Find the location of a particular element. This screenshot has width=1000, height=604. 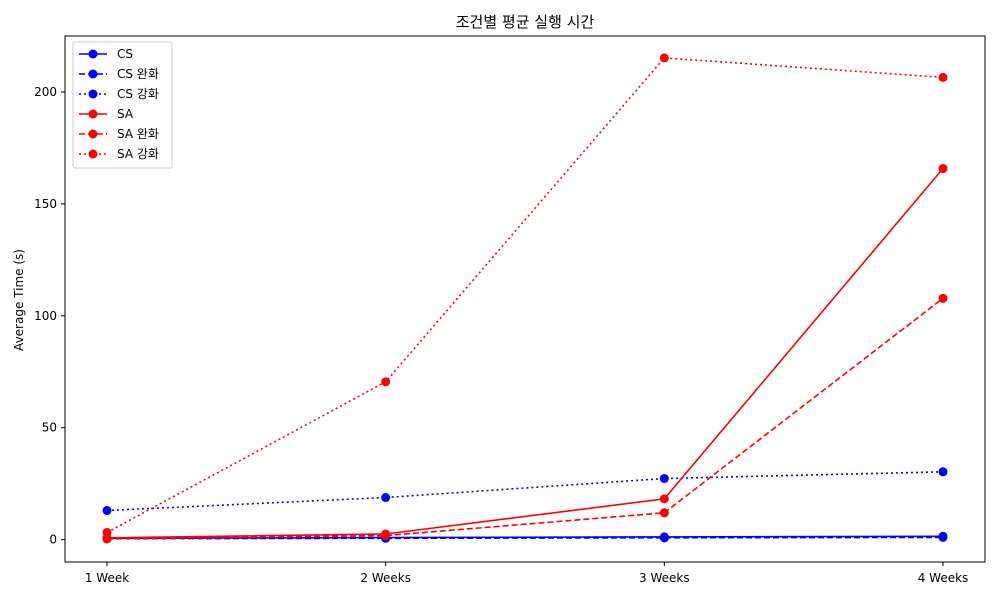

legend-item: CS is located at coordinates (106, 54).